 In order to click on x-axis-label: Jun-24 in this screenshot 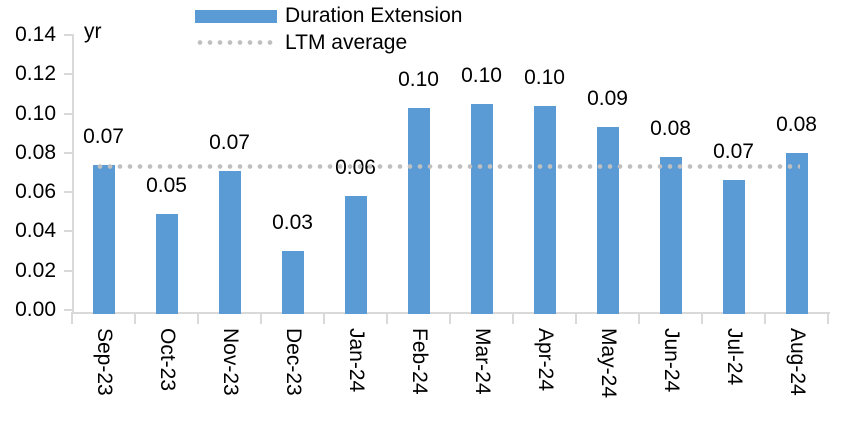, I will do `click(671, 360)`.